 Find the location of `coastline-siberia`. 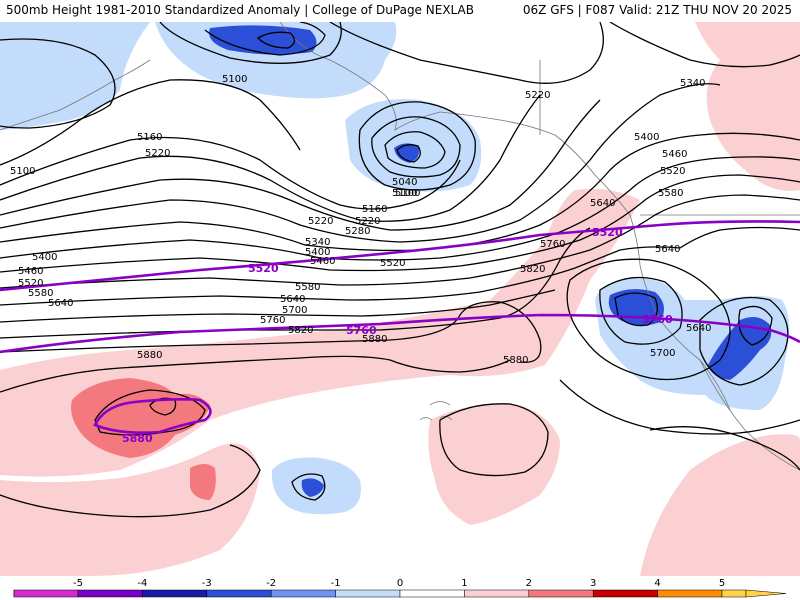

coastline-siberia is located at coordinates (75, 95).